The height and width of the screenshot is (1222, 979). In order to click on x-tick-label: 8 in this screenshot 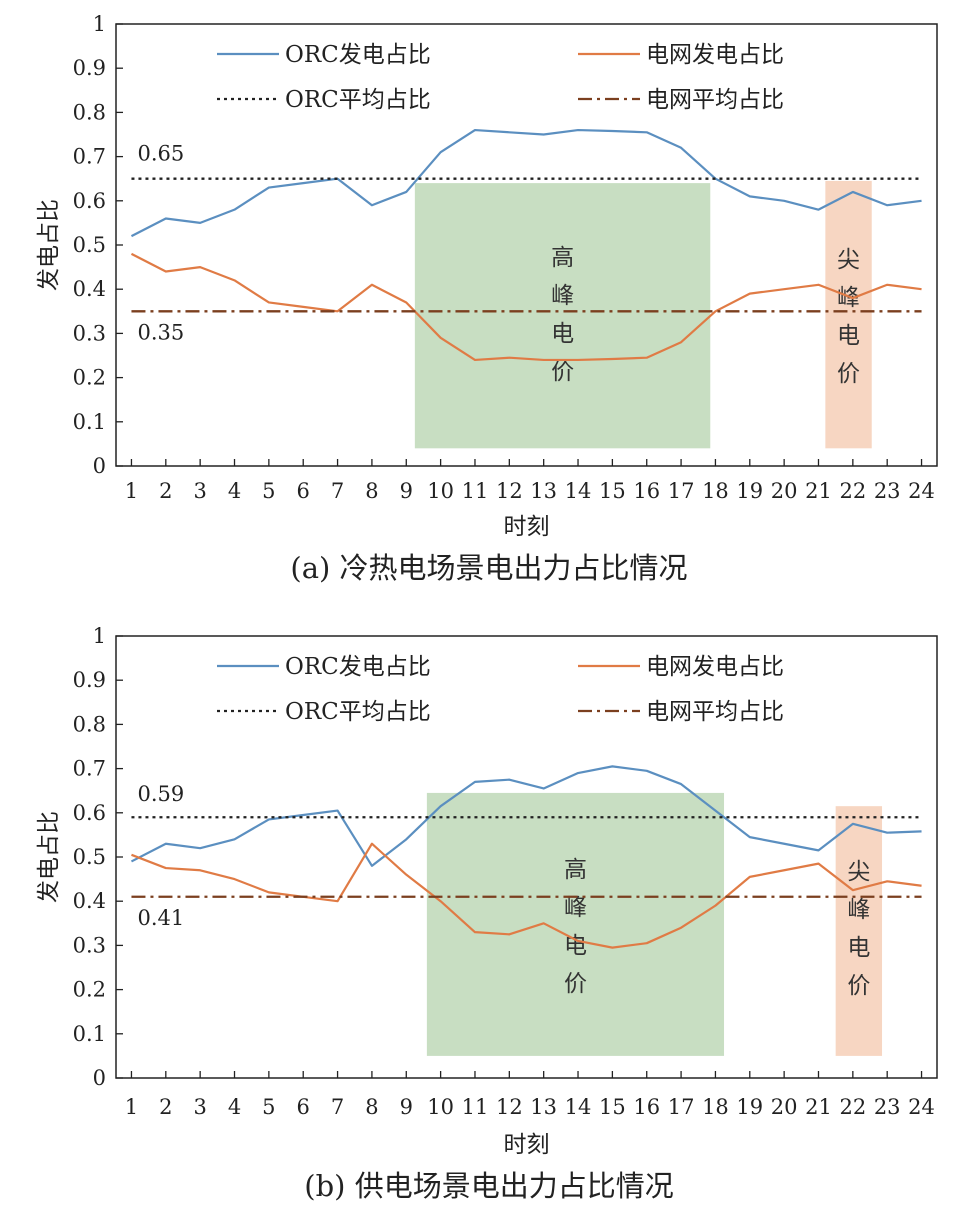, I will do `click(371, 1107)`.